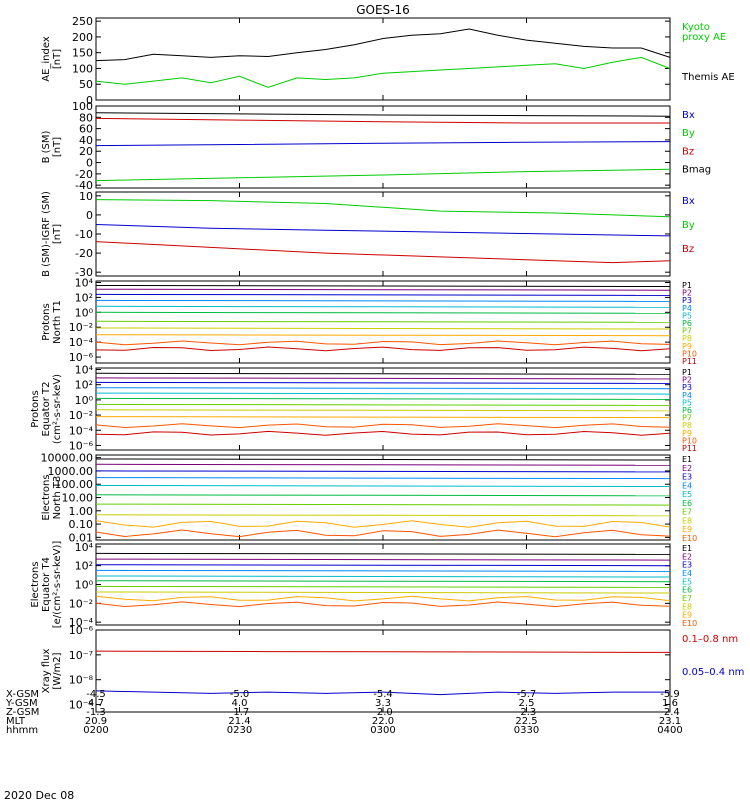  I want to click on channel-line-E9, so click(383, 598).